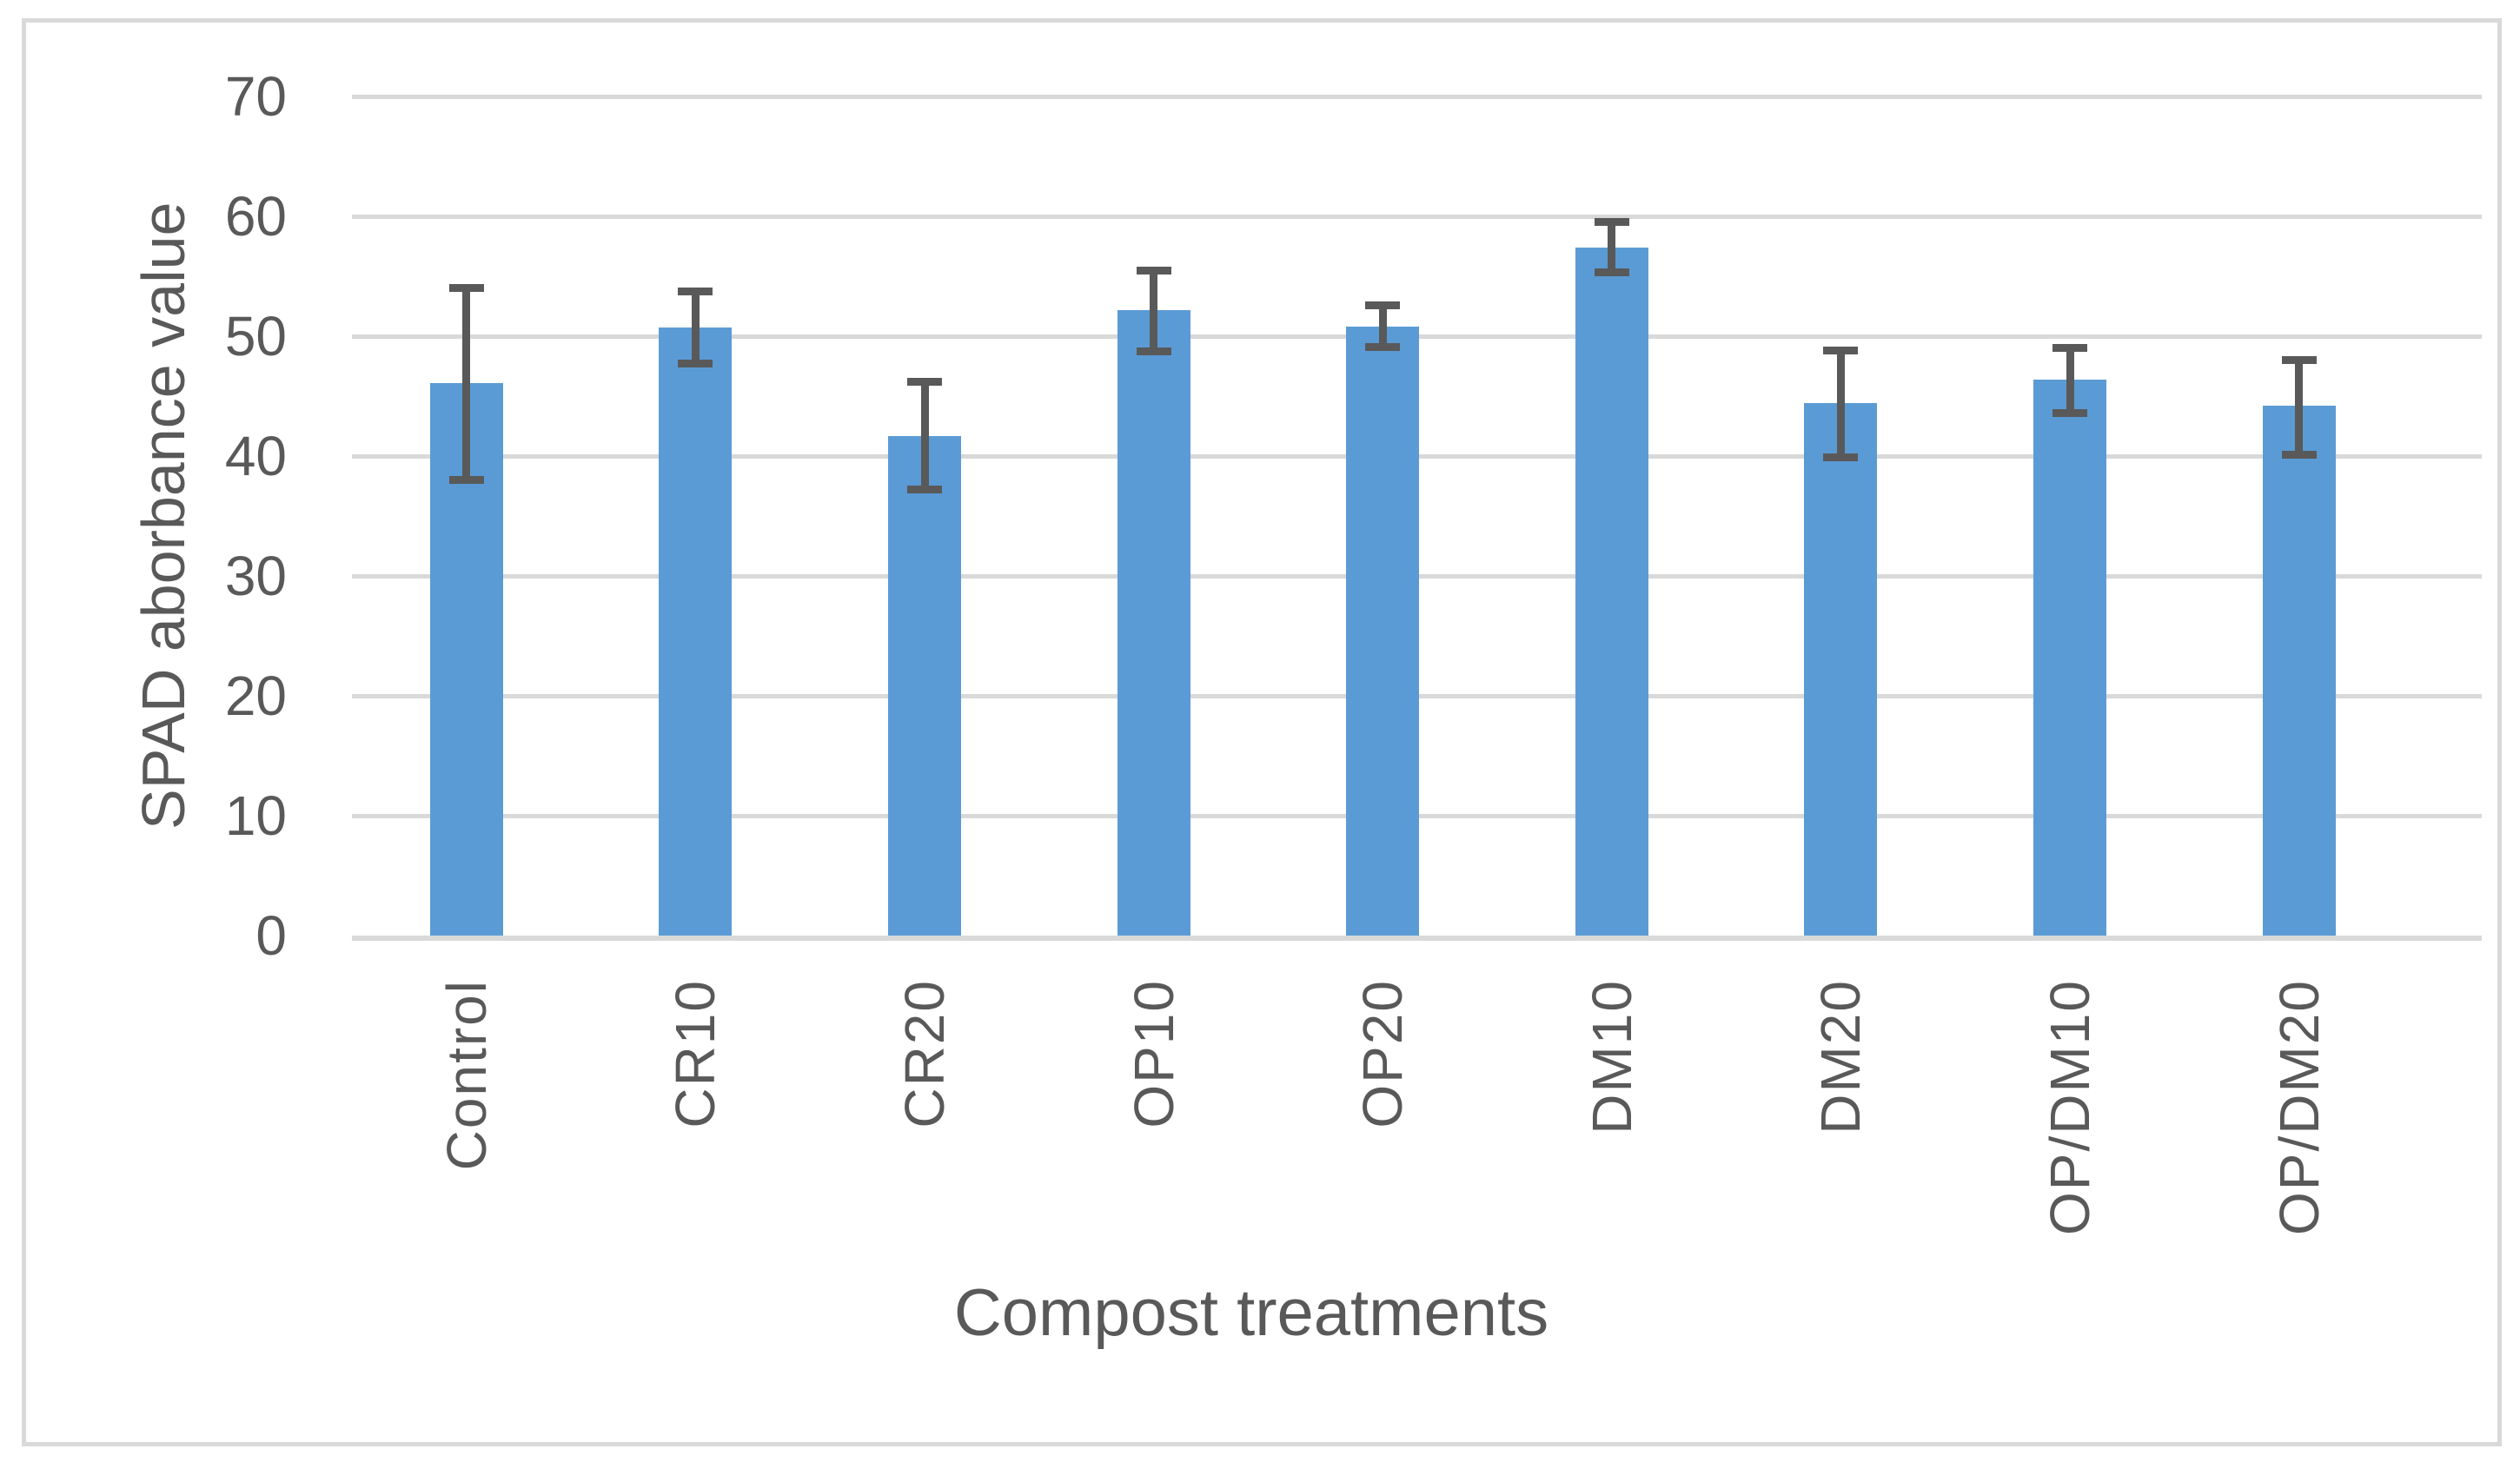  What do you see at coordinates (255, 456) in the screenshot?
I see `y-tick-label: 40` at bounding box center [255, 456].